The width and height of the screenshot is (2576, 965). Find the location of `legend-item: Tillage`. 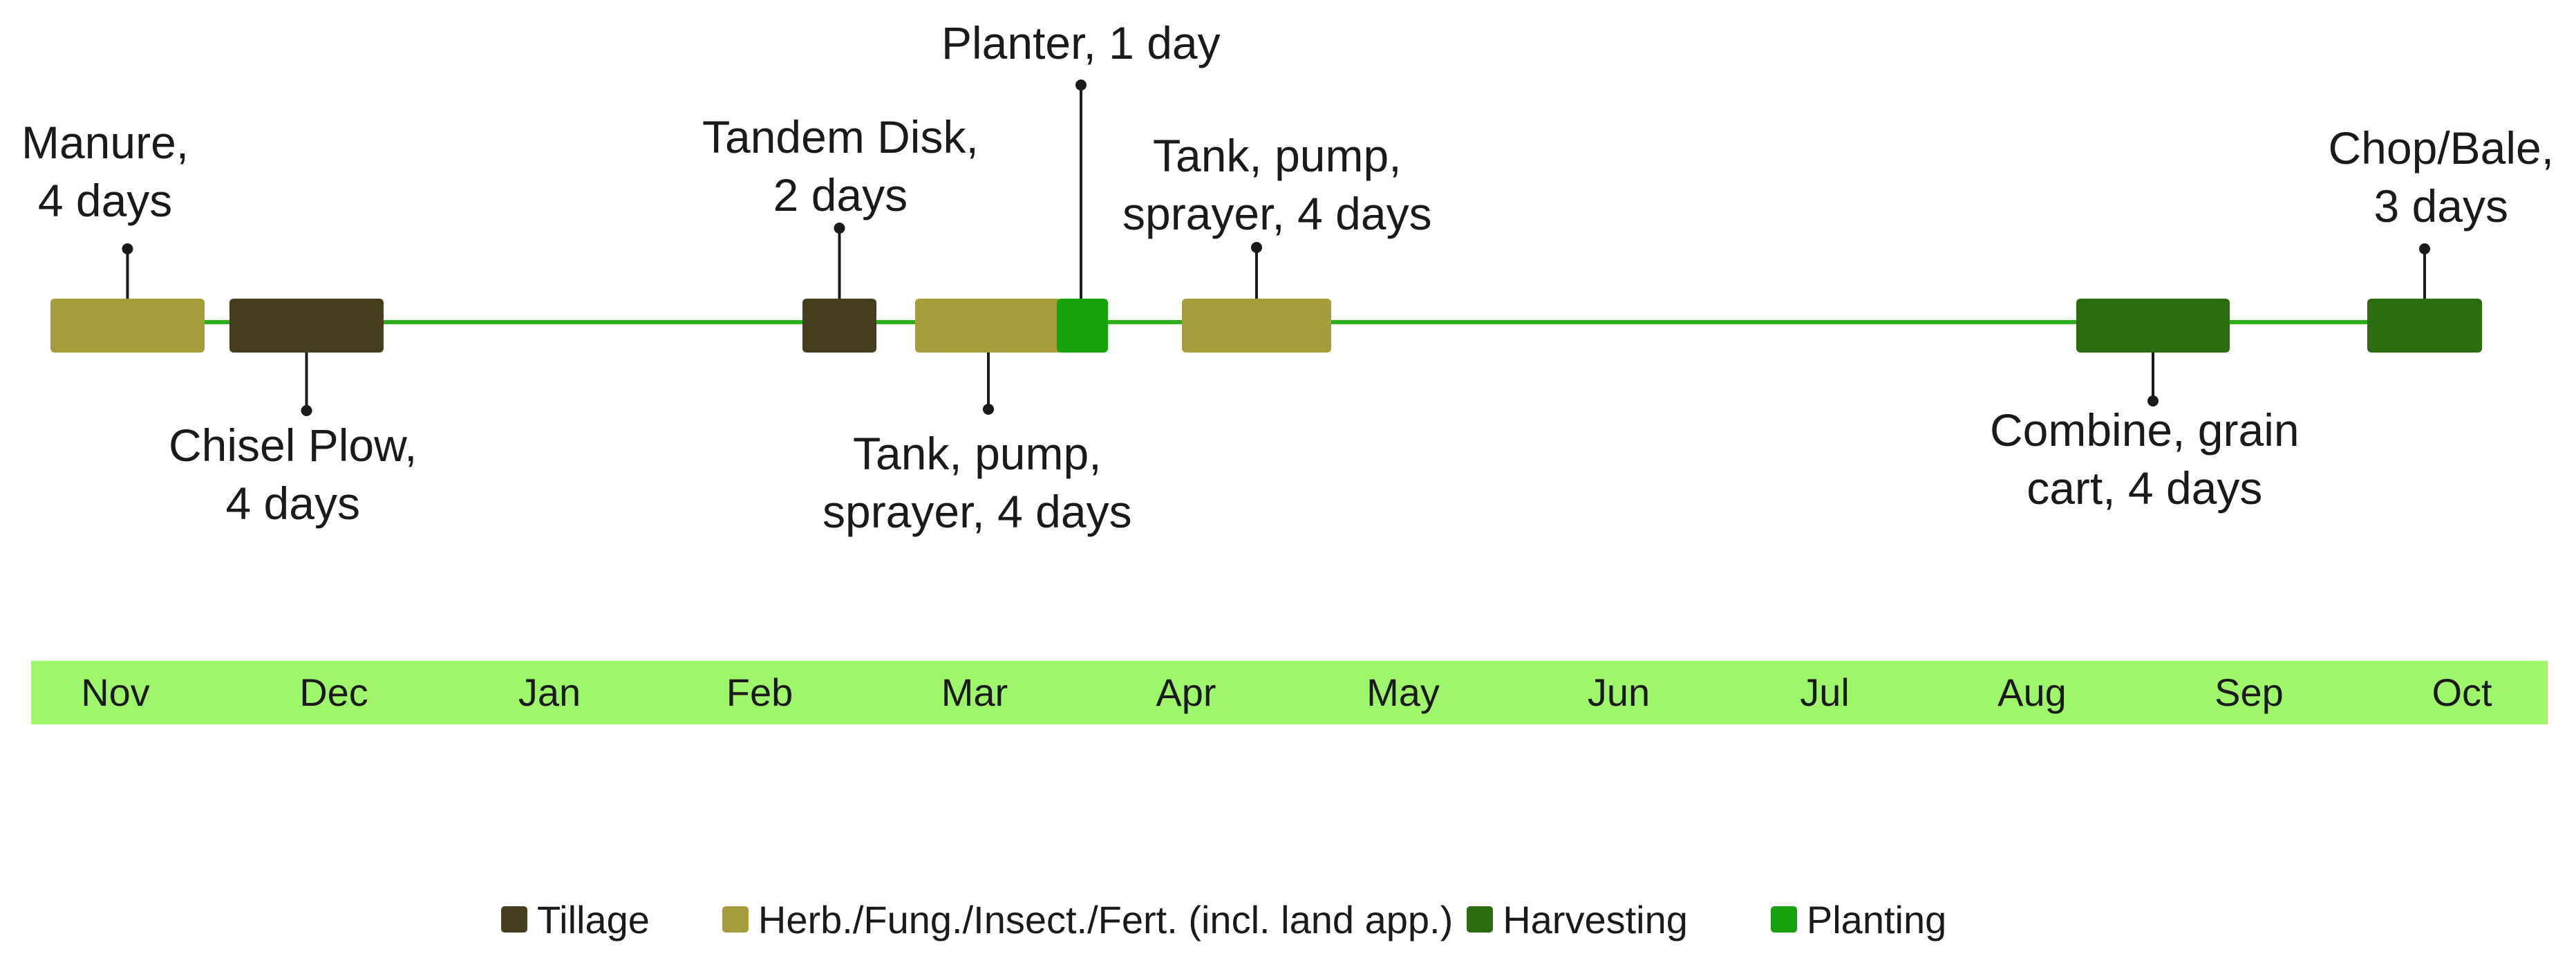

legend-item: Tillage is located at coordinates (575, 920).